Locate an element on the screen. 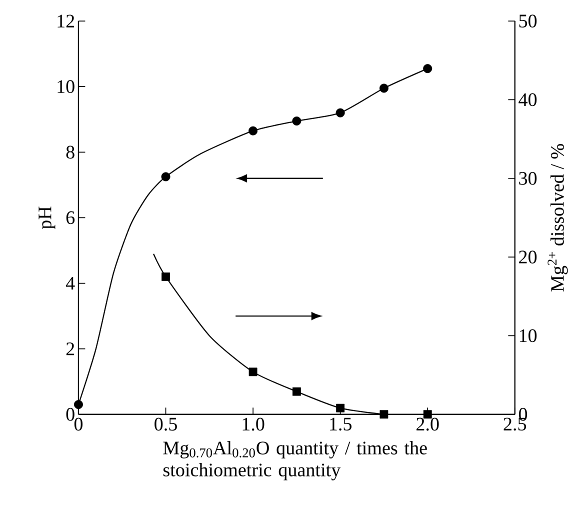 This screenshot has width=571, height=531. y-tick-label: 8 is located at coordinates (70, 152).